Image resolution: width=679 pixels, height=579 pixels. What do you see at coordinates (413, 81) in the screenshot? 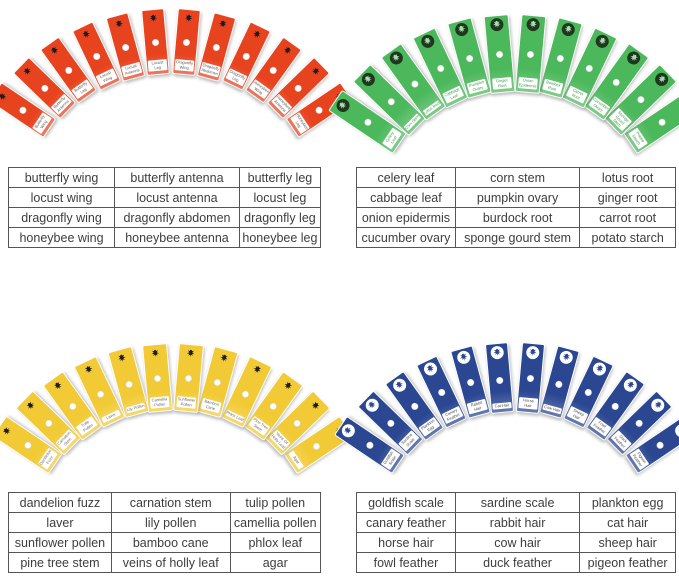
I see `microscope-slide-plants: lotus root` at bounding box center [413, 81].